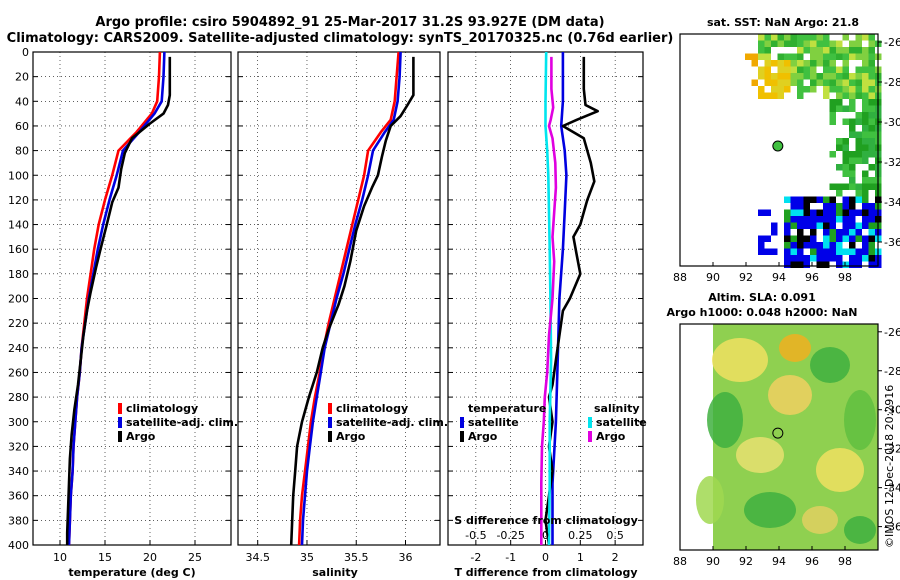 This screenshot has width=900, height=580. I want to click on lon-tick-label: 92, so click(746, 561).